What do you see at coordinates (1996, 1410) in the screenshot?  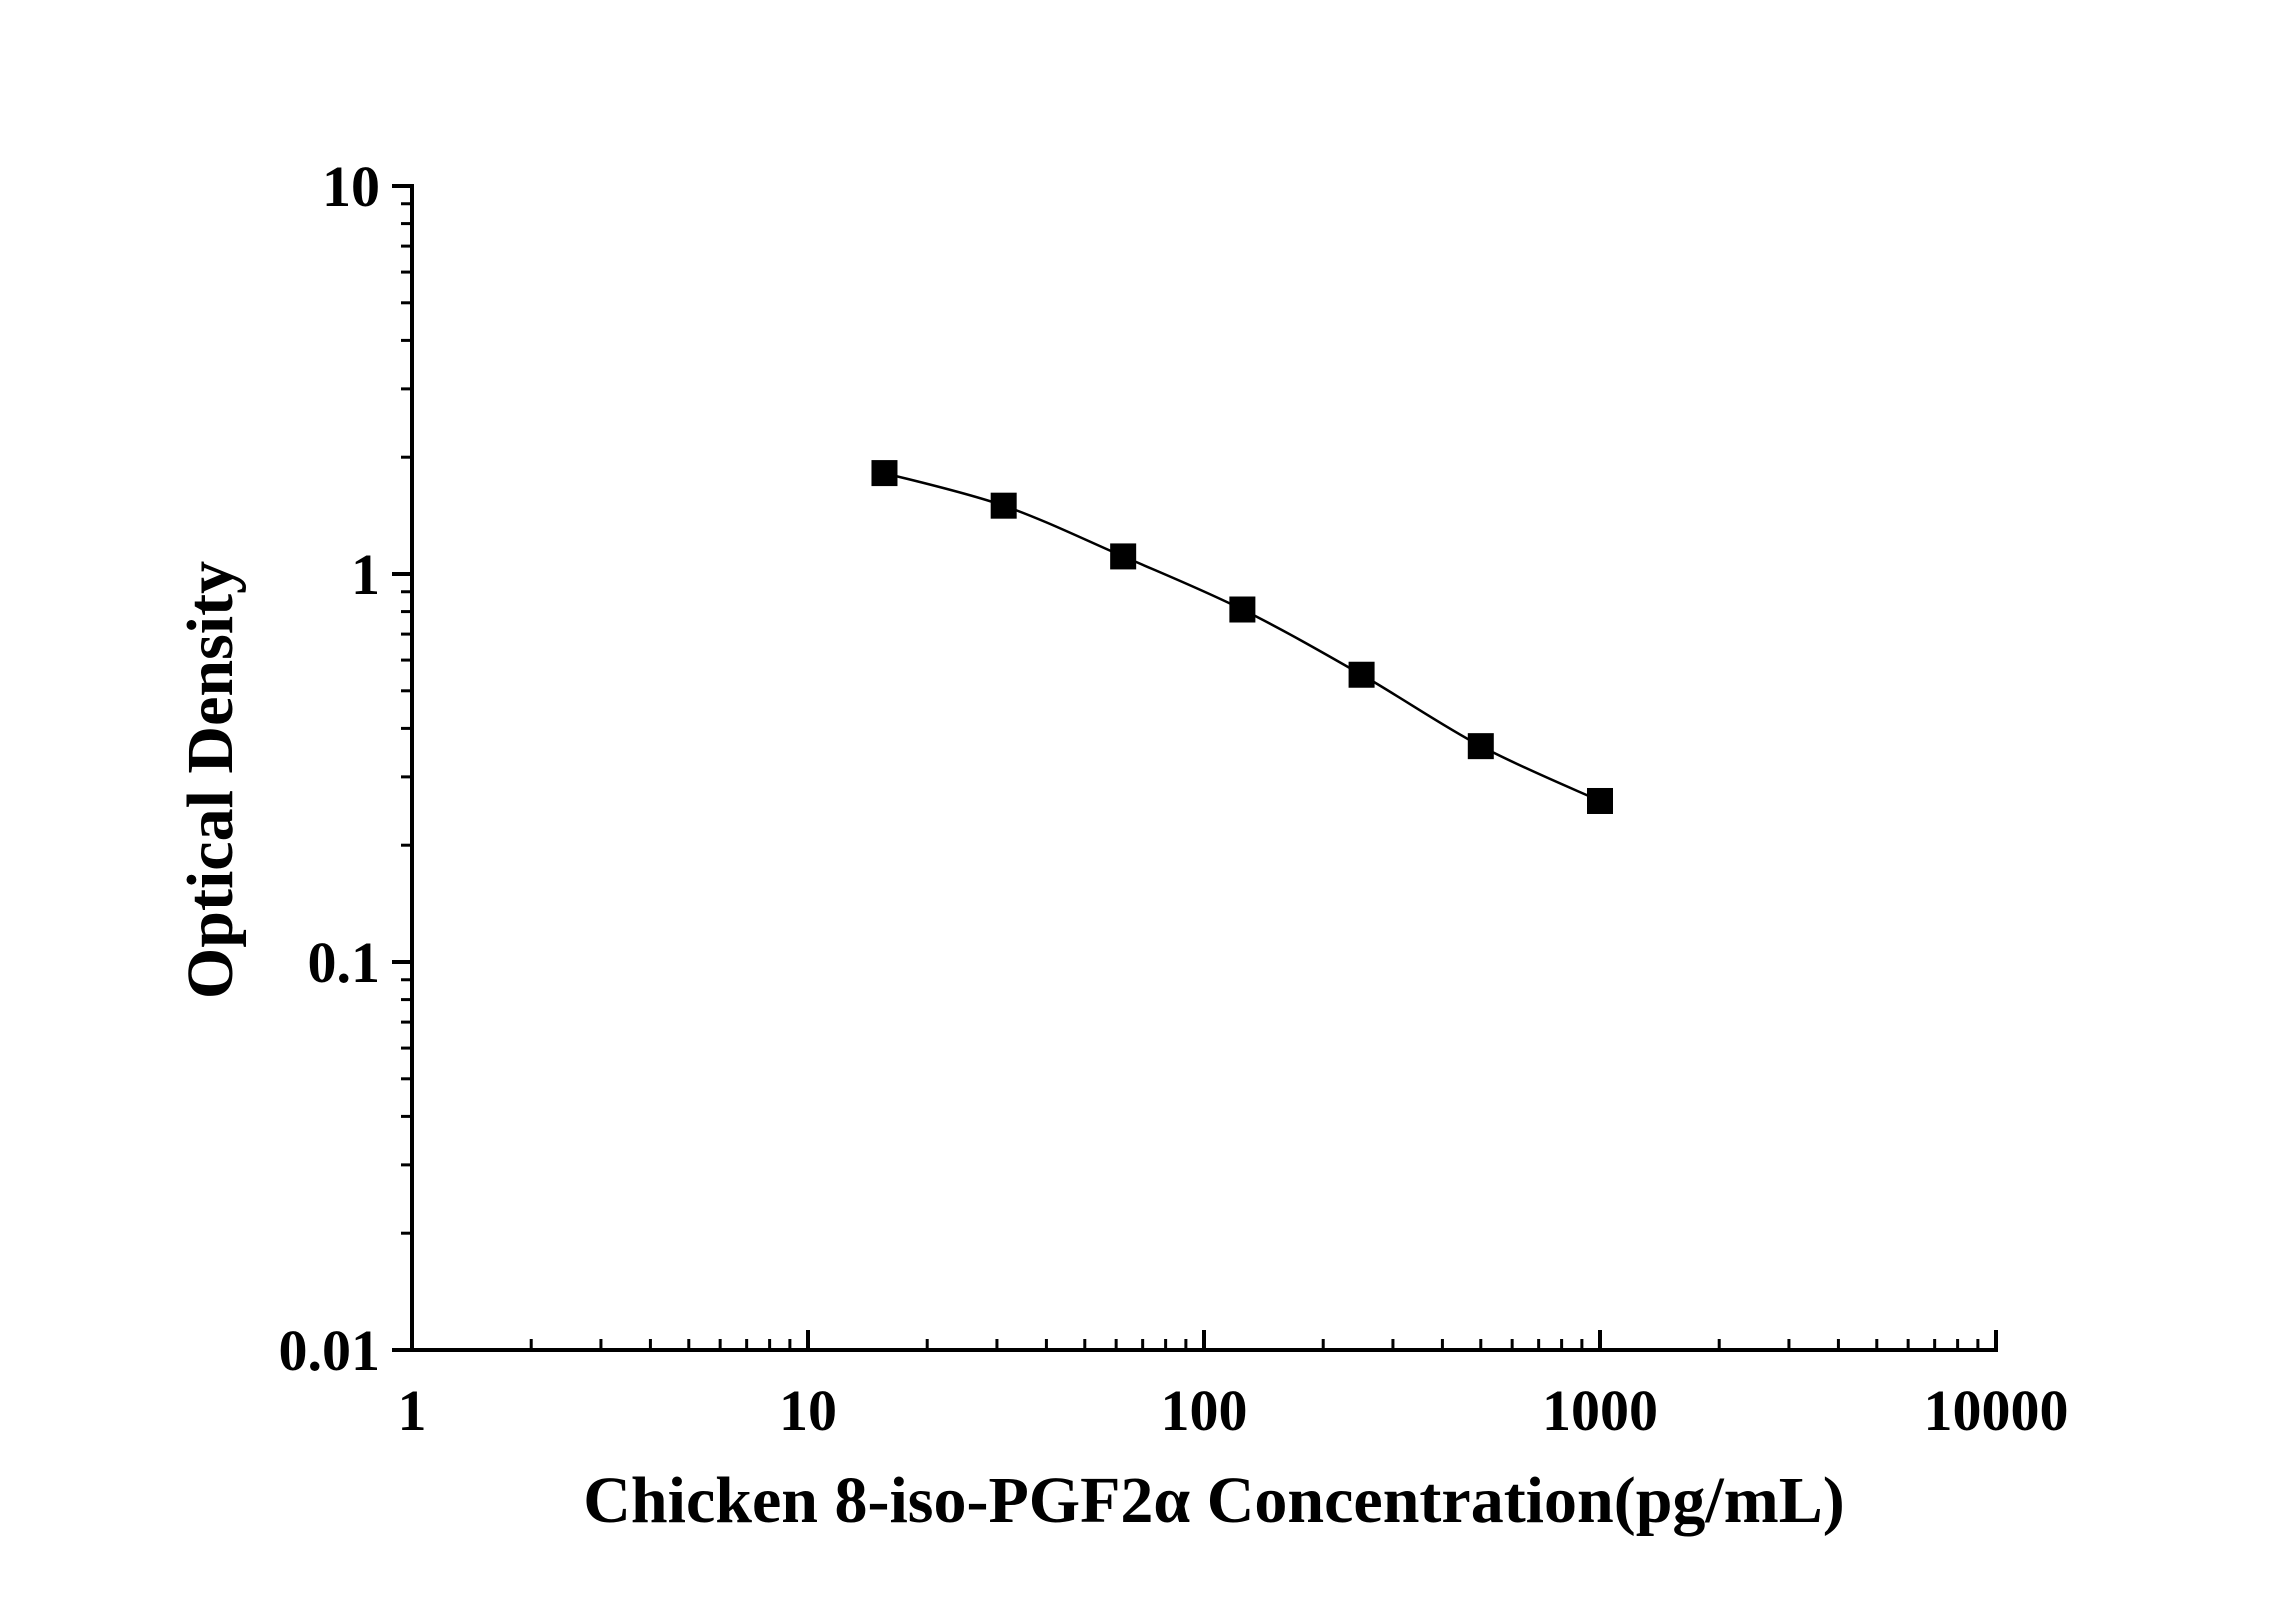 I see `x-tick-label: 10000` at bounding box center [1996, 1410].